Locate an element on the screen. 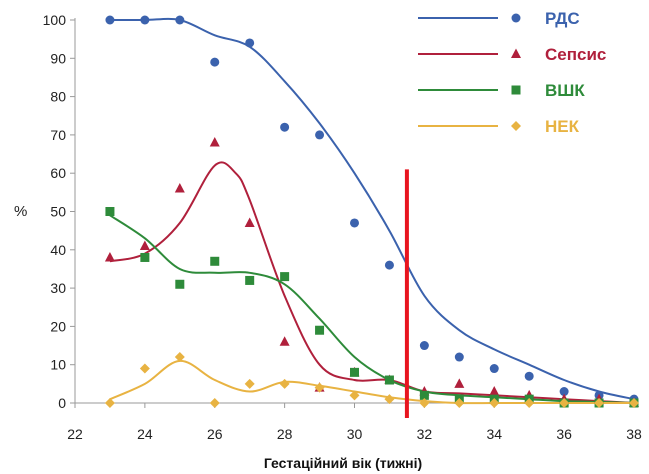 The image size is (649, 474). x-tick-label: 32 is located at coordinates (425, 434).